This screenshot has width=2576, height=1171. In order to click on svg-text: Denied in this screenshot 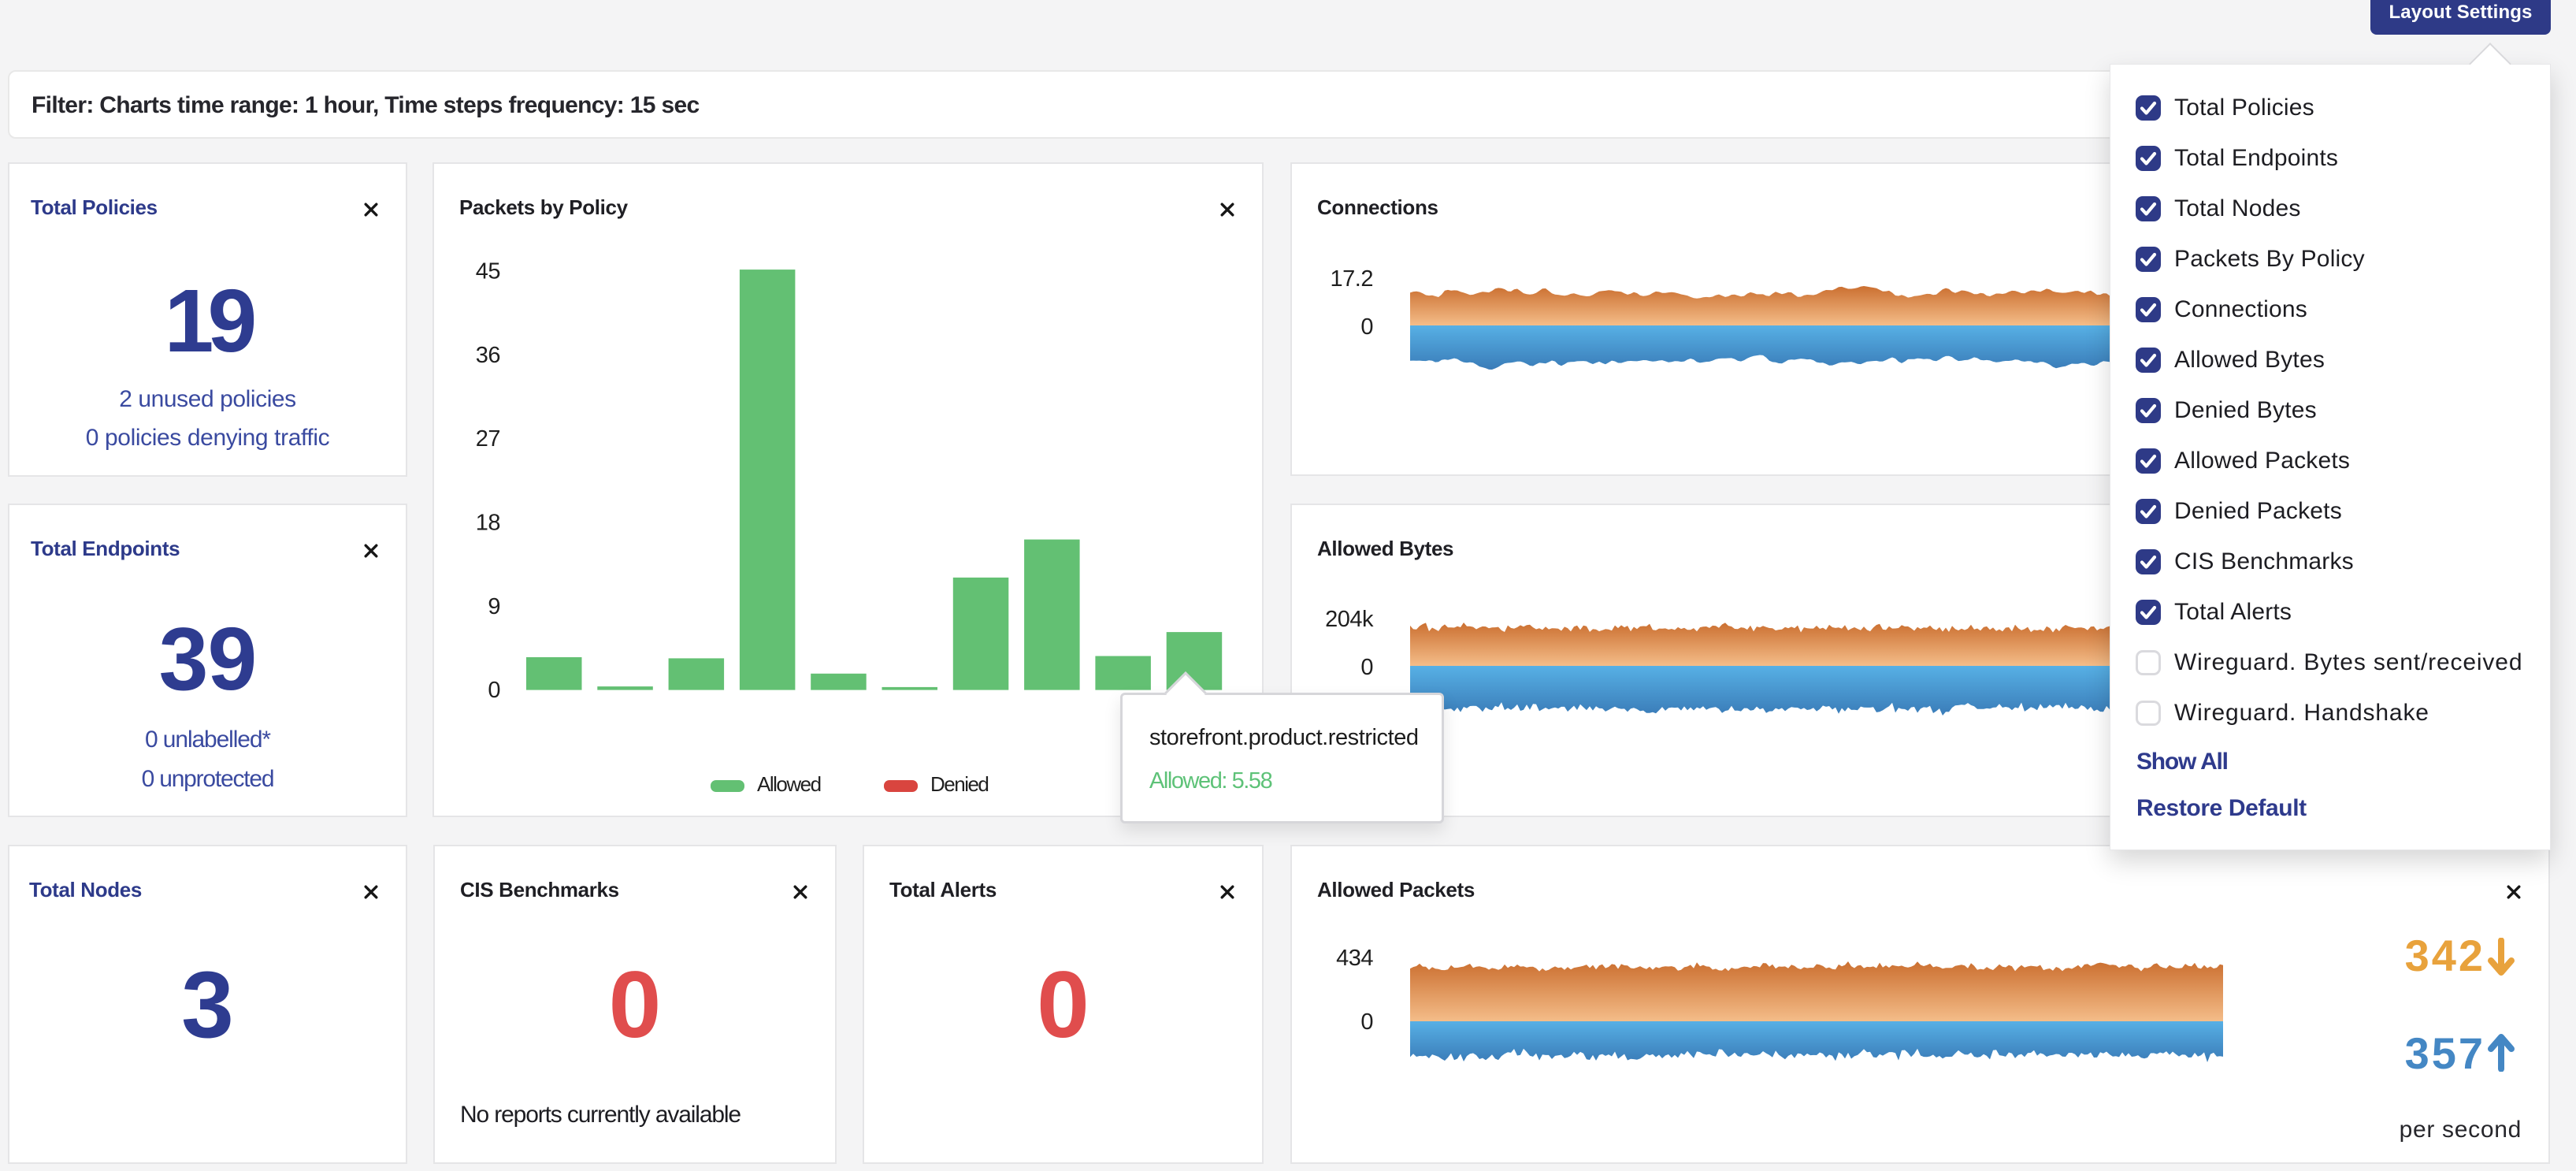, I will do `click(959, 784)`.